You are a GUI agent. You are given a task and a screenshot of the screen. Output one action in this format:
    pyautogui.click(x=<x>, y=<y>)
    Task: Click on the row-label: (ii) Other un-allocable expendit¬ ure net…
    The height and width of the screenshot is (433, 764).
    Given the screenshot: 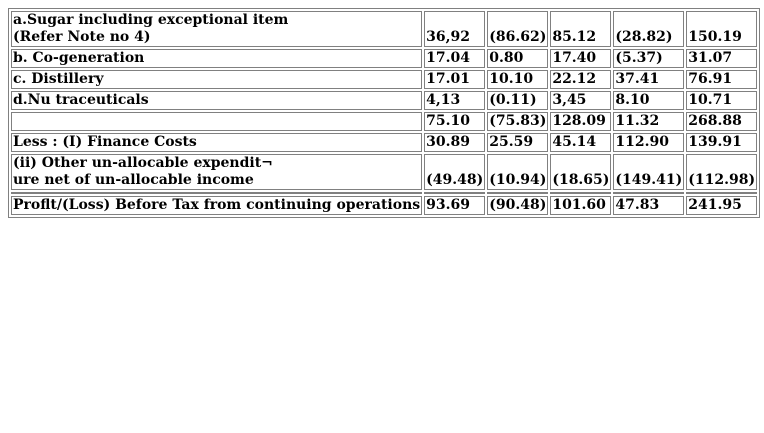 What is the action you would take?
    pyautogui.click(x=217, y=172)
    